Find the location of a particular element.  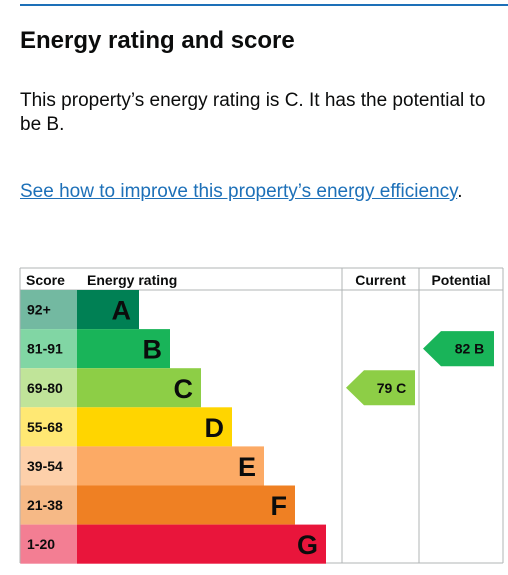

current-rating-label: 79 C is located at coordinates (392, 388).